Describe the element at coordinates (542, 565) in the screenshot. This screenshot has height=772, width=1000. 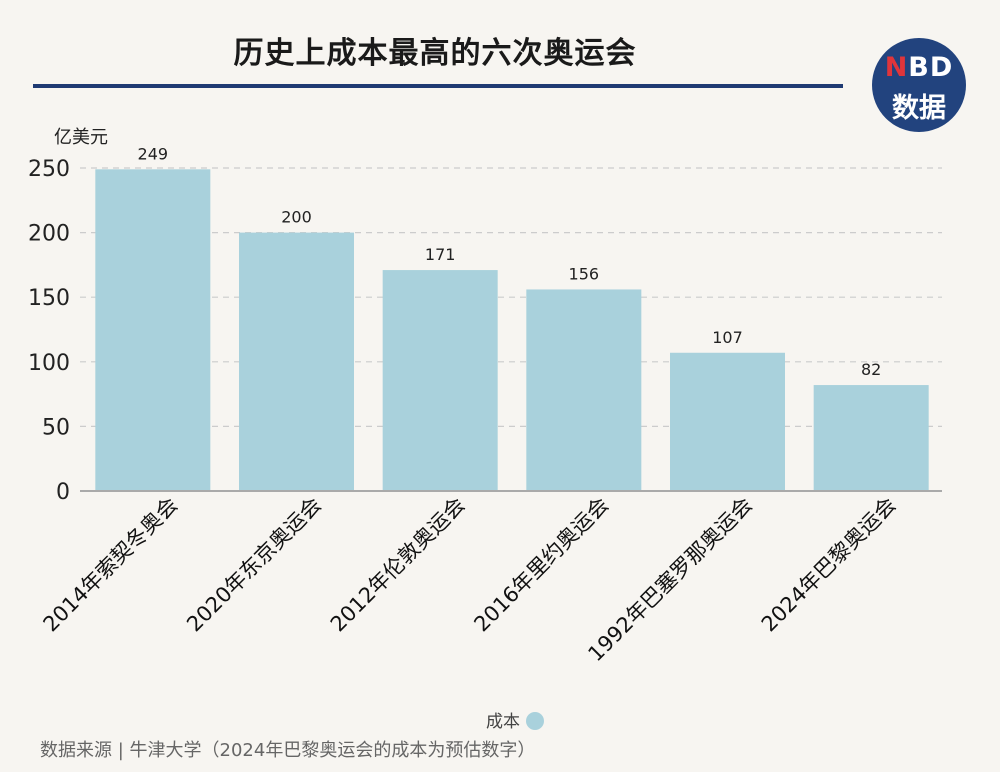
I see `x-tick-label: 2016年里约奥运会` at that location.